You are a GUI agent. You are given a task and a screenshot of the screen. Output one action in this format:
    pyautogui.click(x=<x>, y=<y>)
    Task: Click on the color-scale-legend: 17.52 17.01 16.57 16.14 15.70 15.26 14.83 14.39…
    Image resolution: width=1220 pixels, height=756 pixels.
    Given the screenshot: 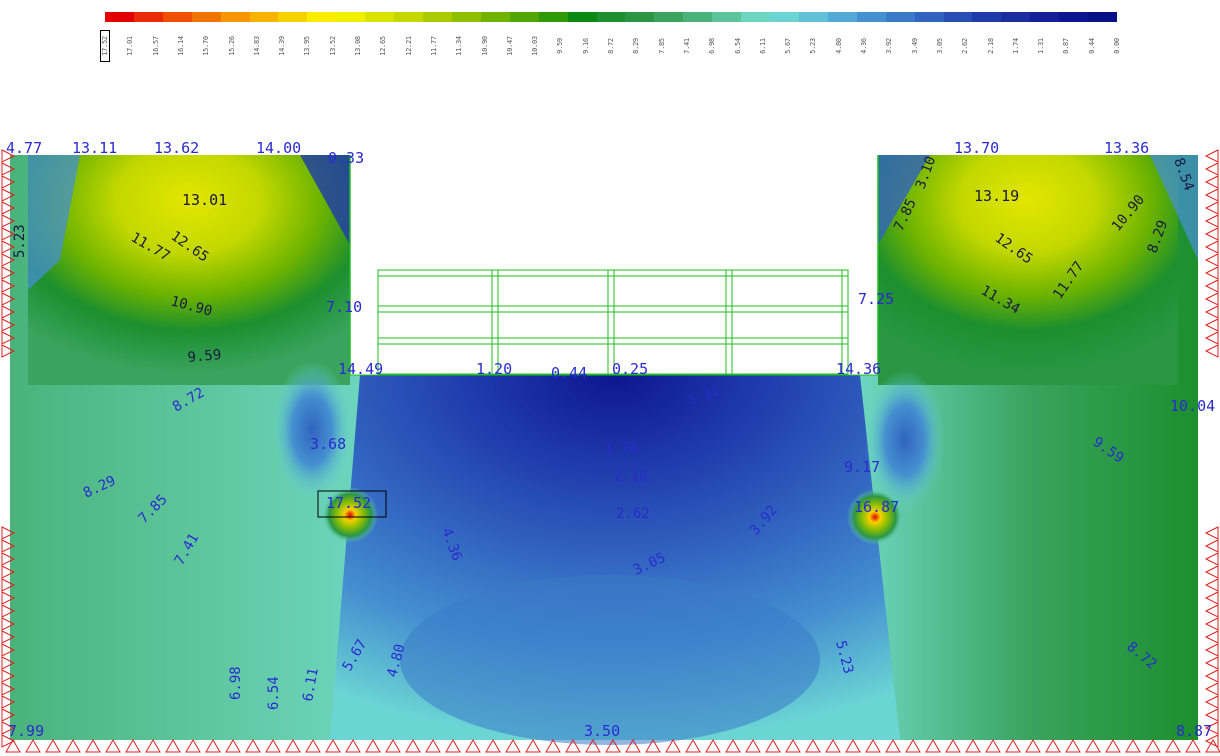 What is the action you would take?
    pyautogui.click(x=610, y=42)
    